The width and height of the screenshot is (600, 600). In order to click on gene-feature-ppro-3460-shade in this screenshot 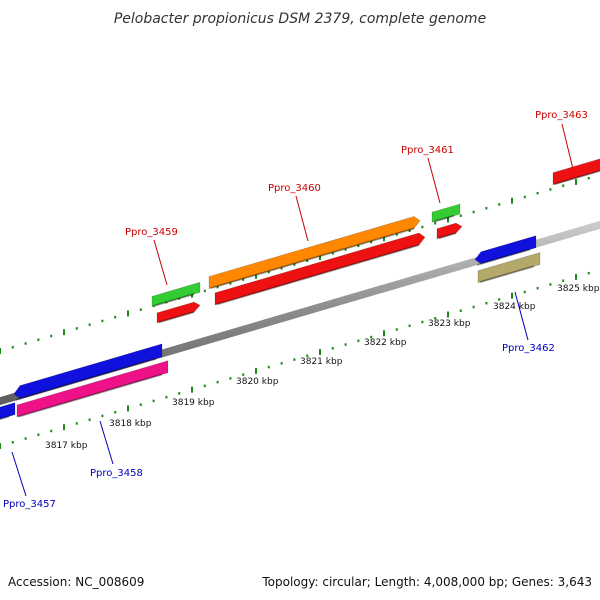, I will do `click(318, 275)`.